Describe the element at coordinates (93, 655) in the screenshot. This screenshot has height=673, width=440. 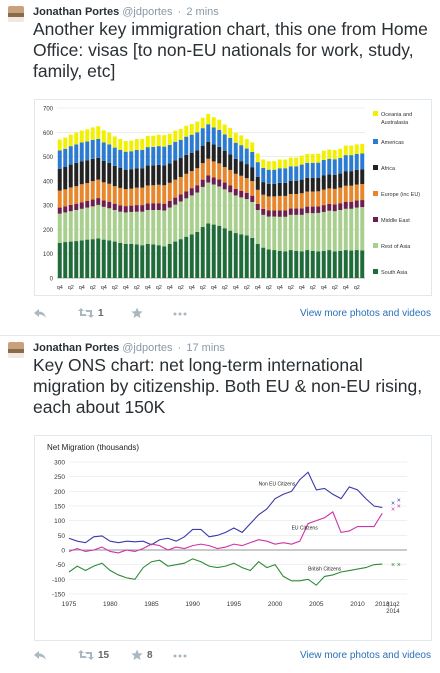
I see `retweet-button: 15` at that location.